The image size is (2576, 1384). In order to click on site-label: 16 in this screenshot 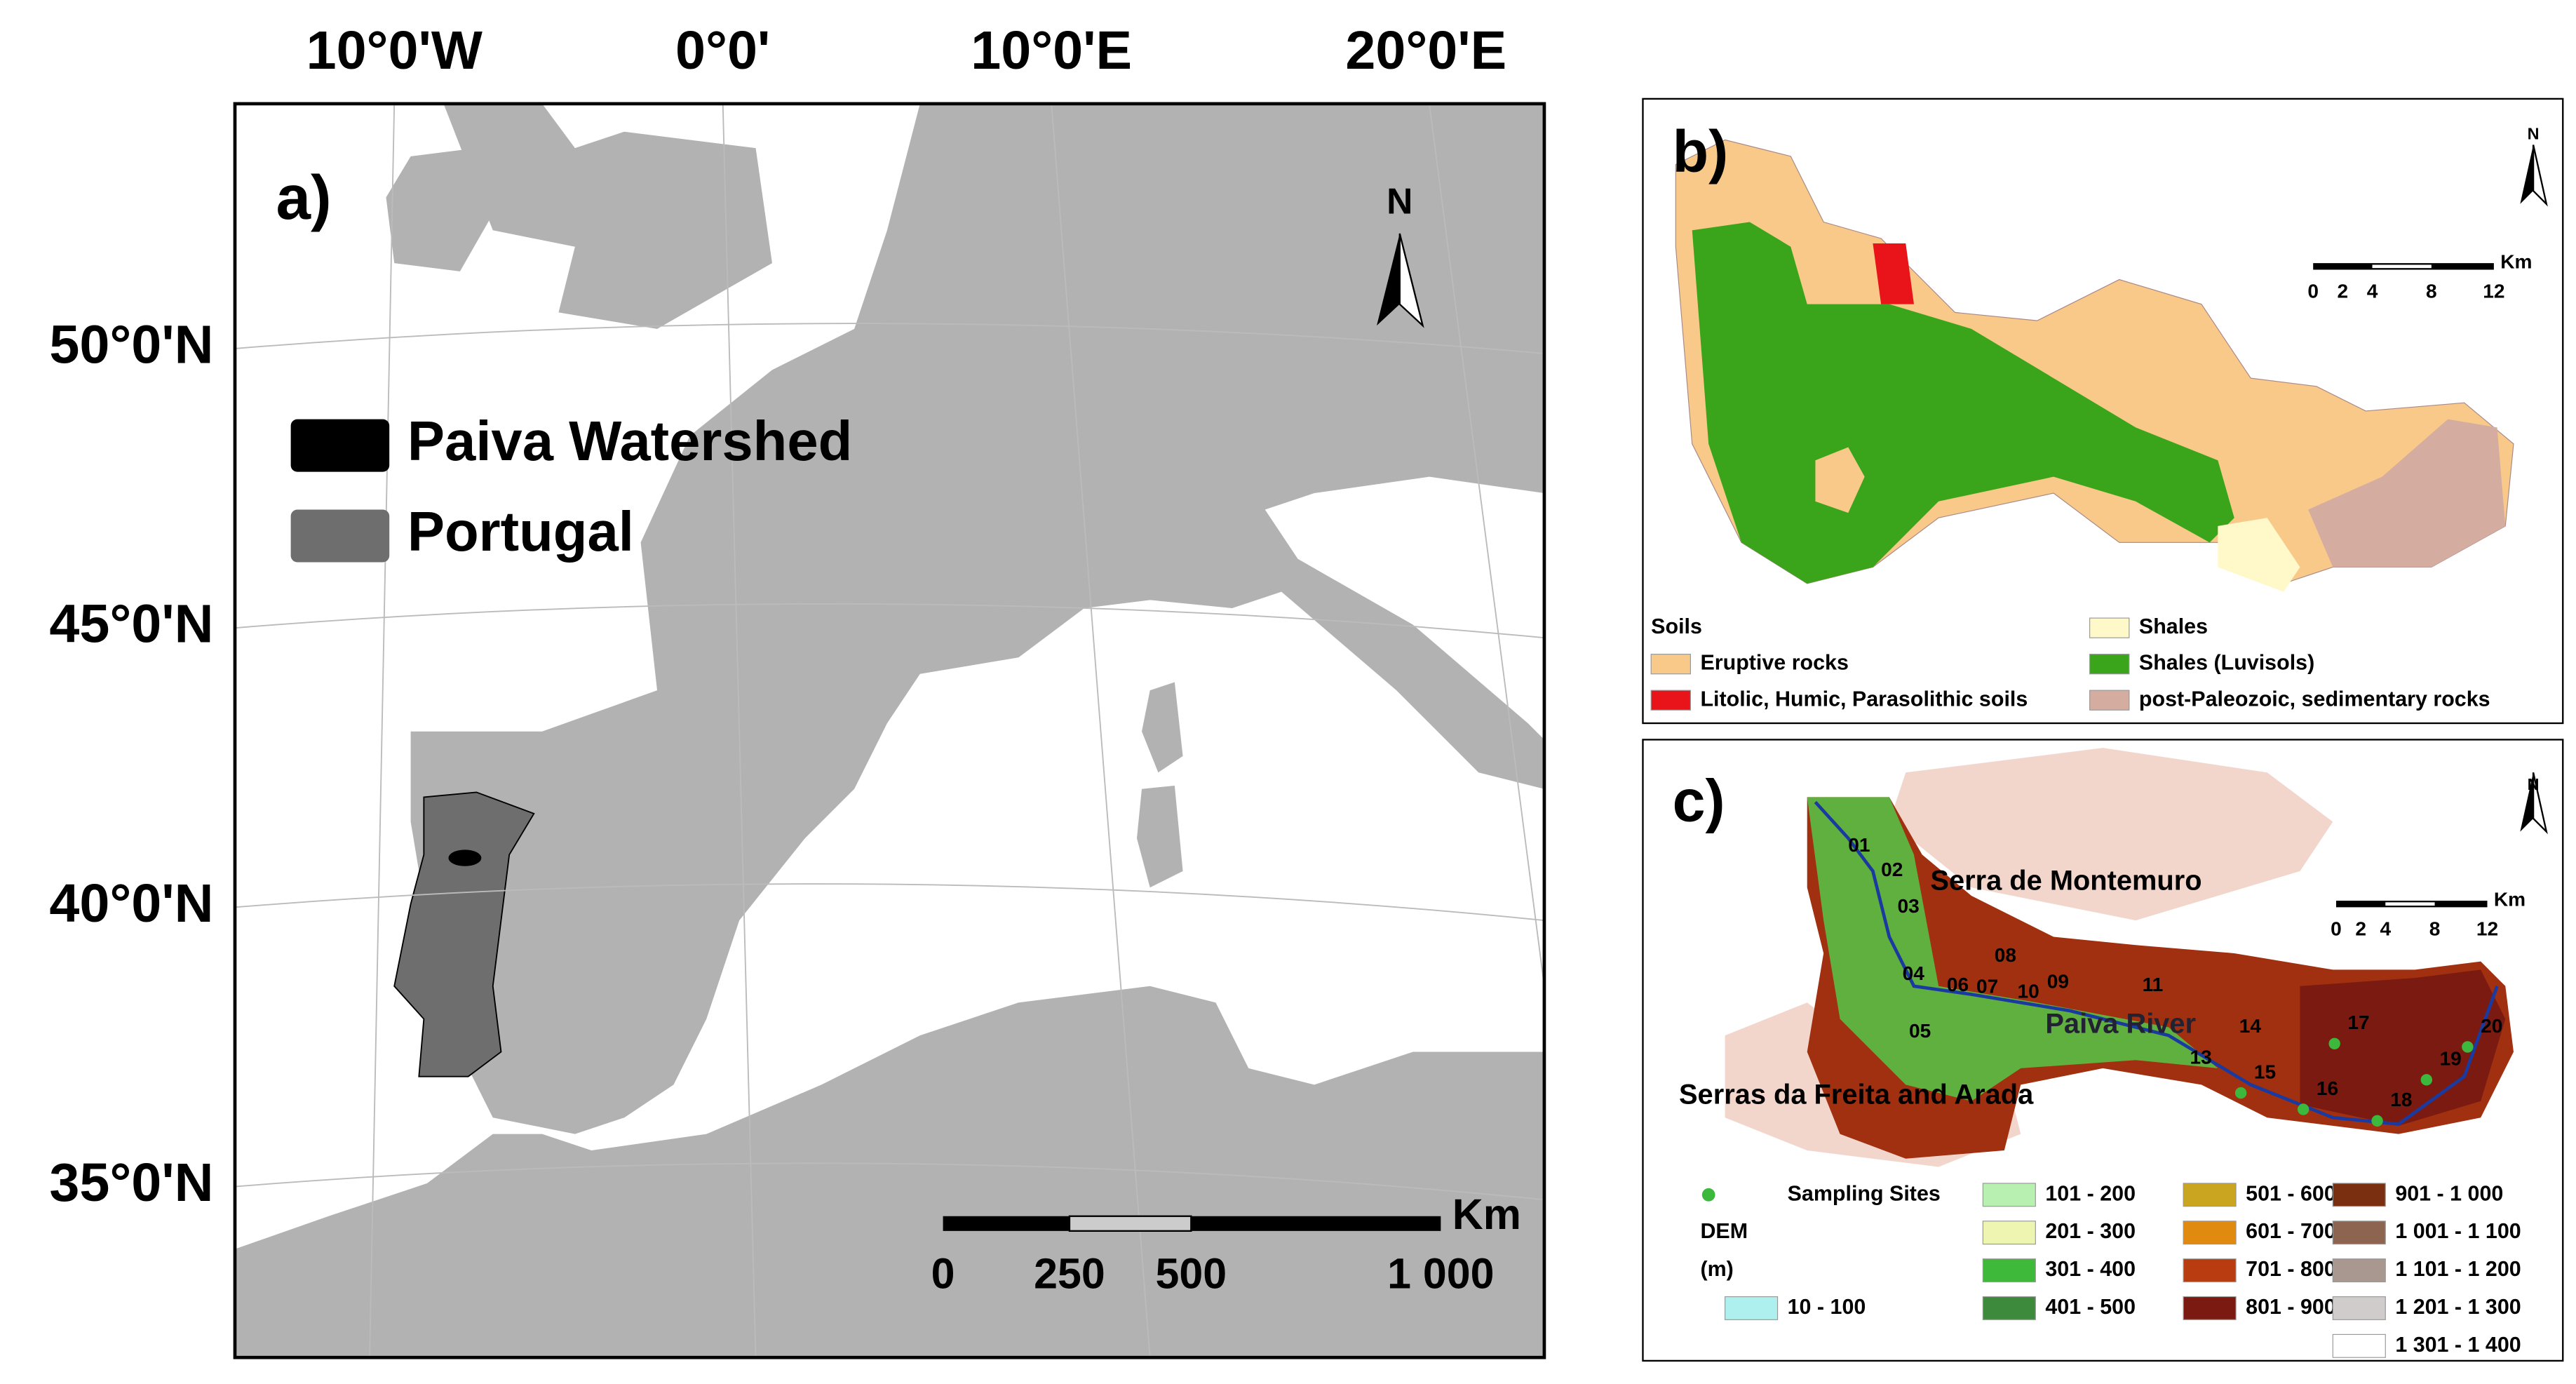, I will do `click(2327, 1088)`.